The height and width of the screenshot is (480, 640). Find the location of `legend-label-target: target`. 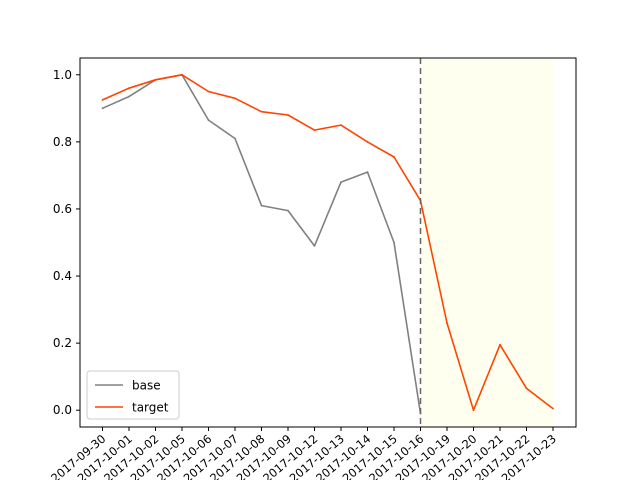

legend-label-target: target is located at coordinates (150, 408).